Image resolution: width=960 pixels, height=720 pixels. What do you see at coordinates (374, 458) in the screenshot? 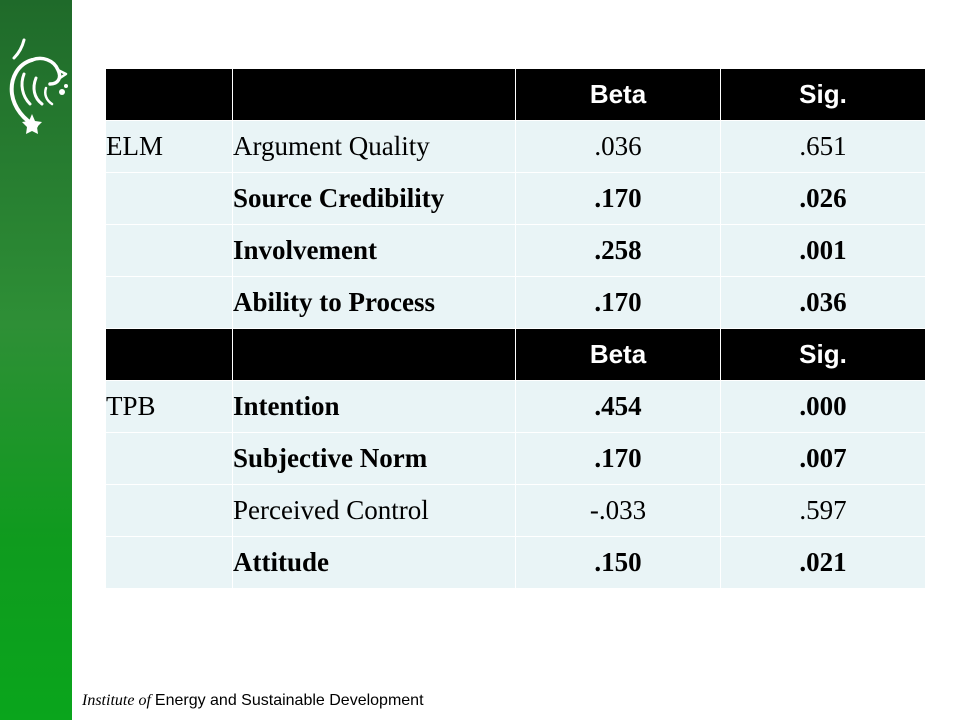
I see `row-variable: Subjective Norm` at bounding box center [374, 458].